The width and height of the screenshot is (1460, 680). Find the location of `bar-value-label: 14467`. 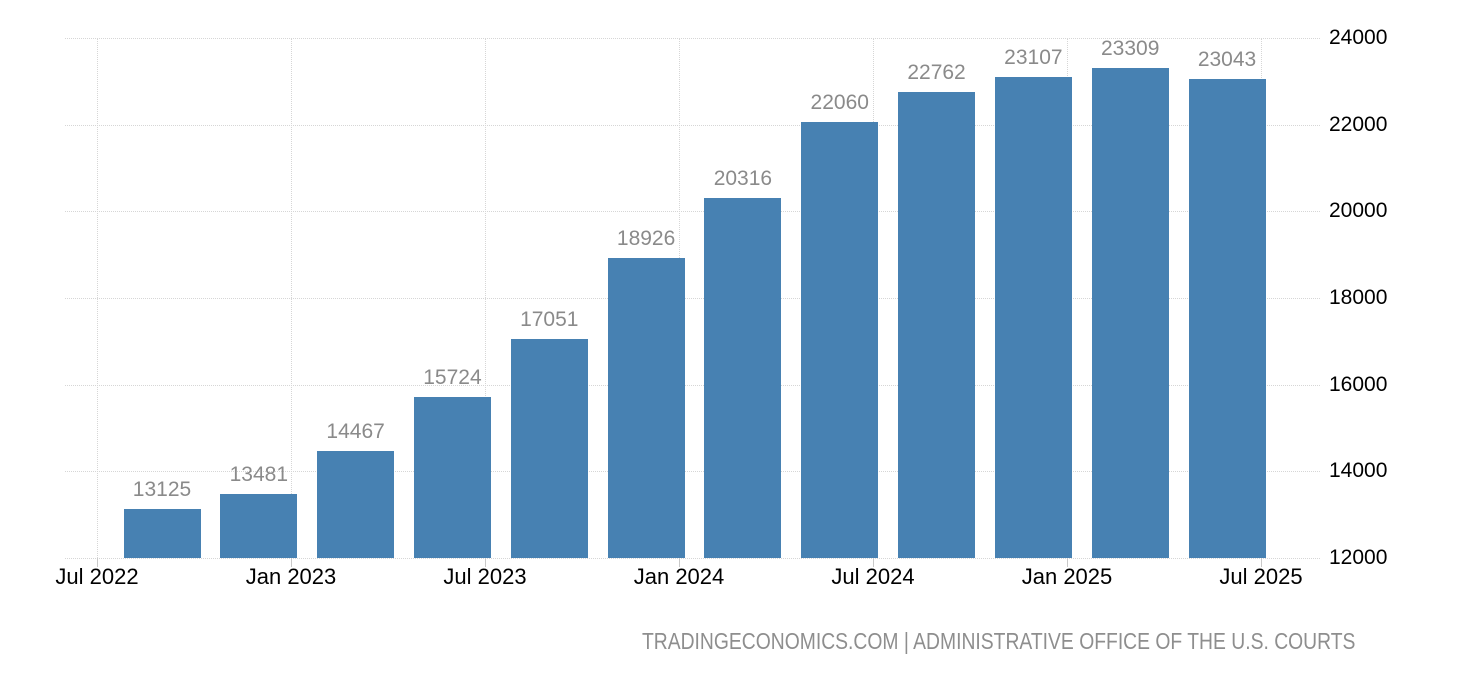

bar-value-label: 14467 is located at coordinates (355, 432).